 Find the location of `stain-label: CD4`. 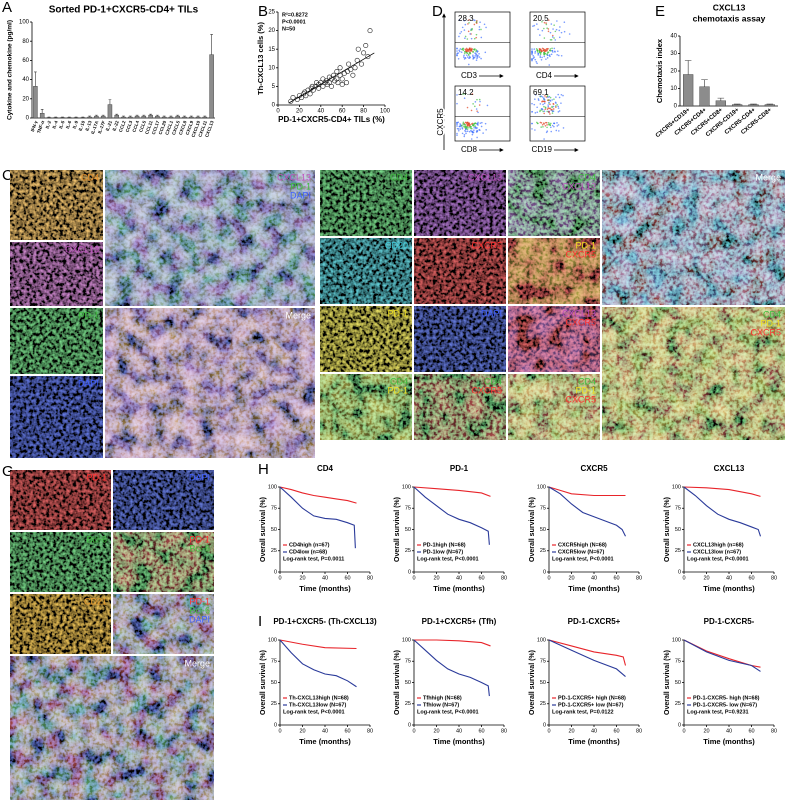

stain-label: CD4 is located at coordinates (587, 381).